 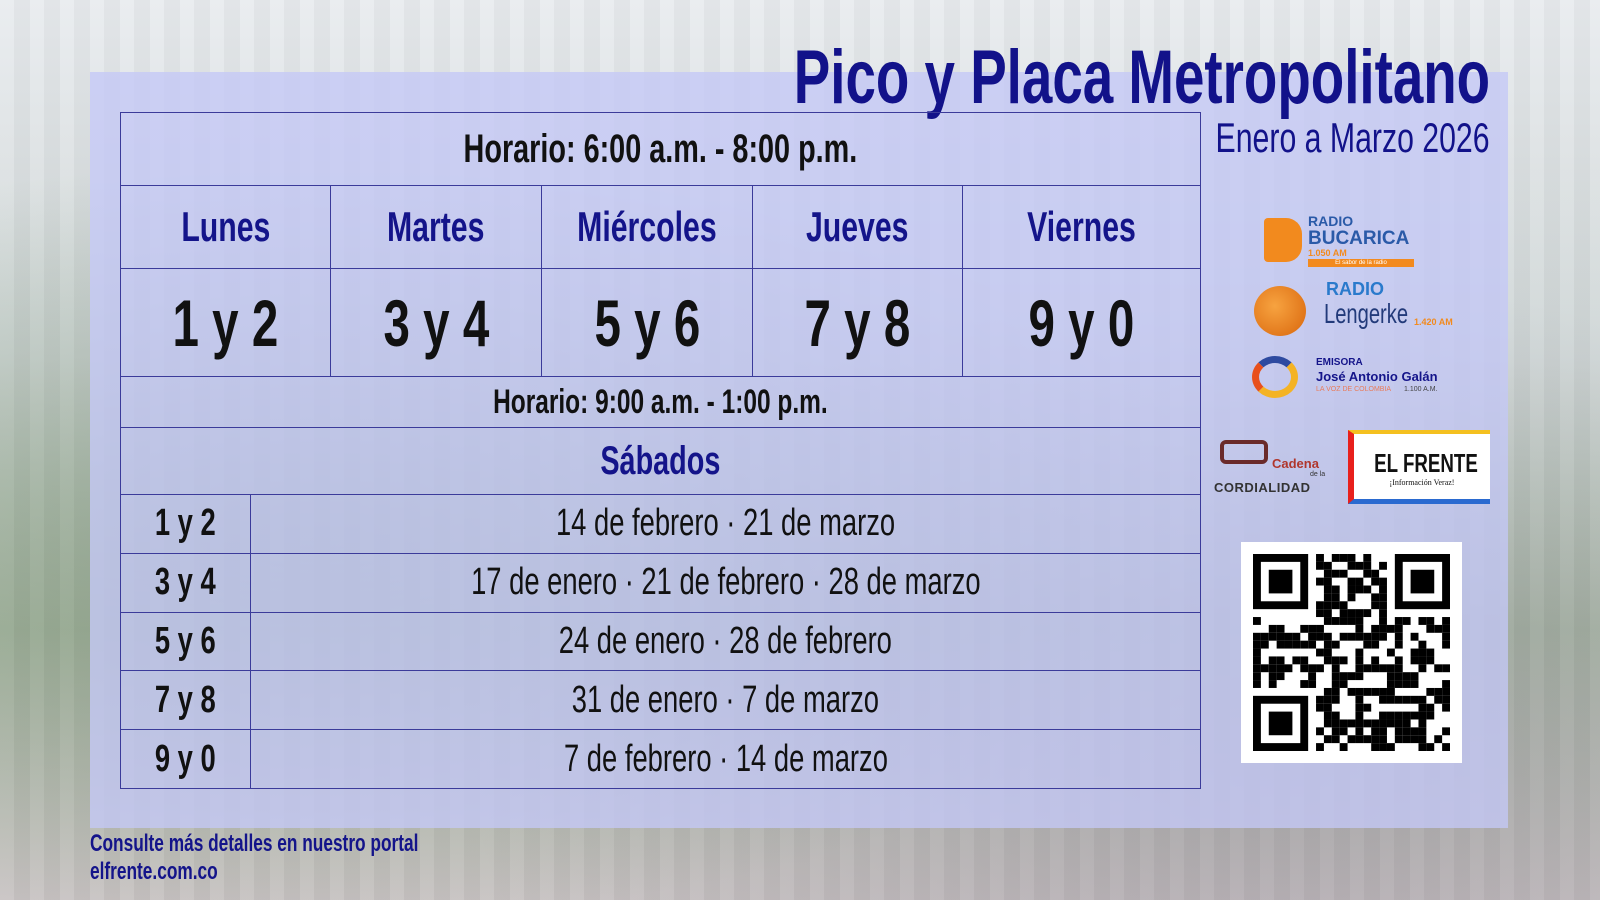 I want to click on saturday-row: 1 y 2 14 de febrero · 21 de marzo, so click(x=661, y=524).